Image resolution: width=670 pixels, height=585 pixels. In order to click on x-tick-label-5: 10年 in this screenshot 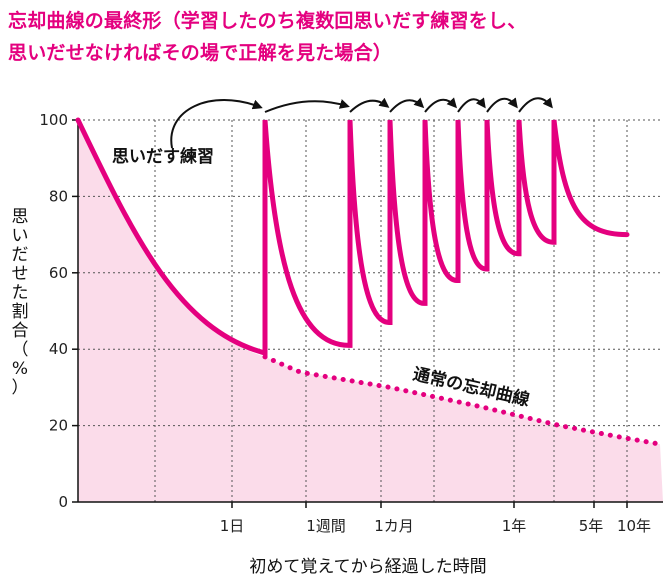, I will do `click(634, 526)`.